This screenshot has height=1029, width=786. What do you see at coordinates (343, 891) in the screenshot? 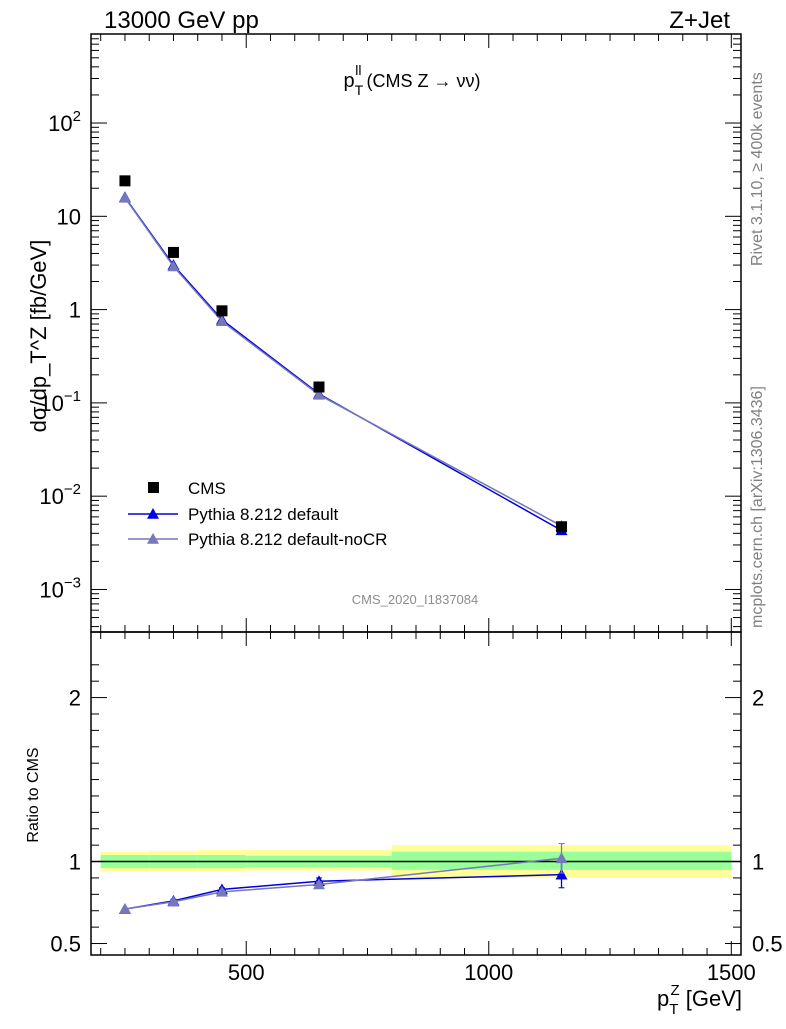
I see `ratio-line` at bounding box center [343, 891].